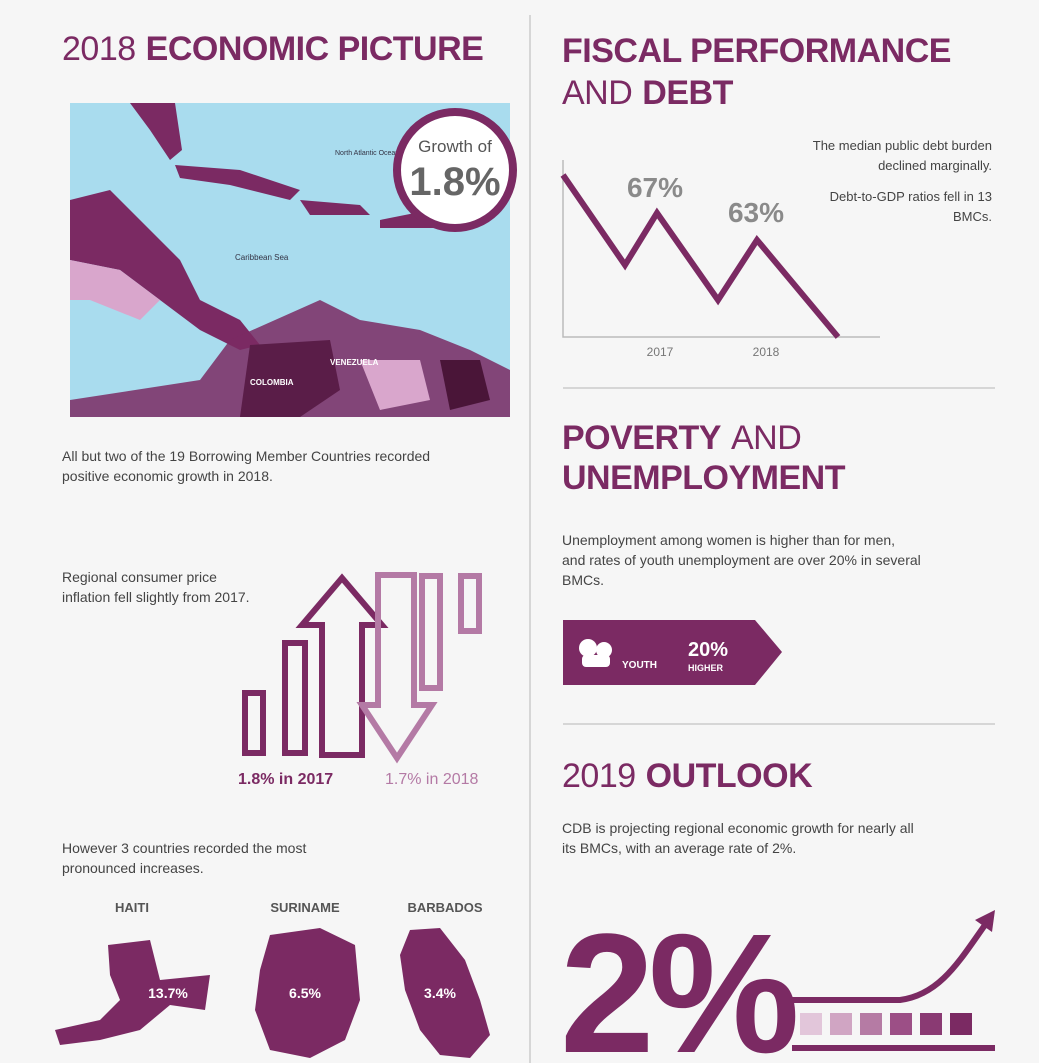  Describe the element at coordinates (305, 993) in the screenshot. I see `country-value: 6.5%` at that location.